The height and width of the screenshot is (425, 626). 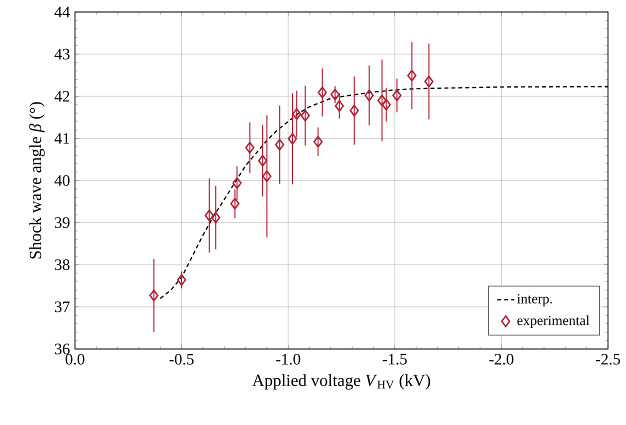 I want to click on x-tick-label: -2.5, so click(x=608, y=359).